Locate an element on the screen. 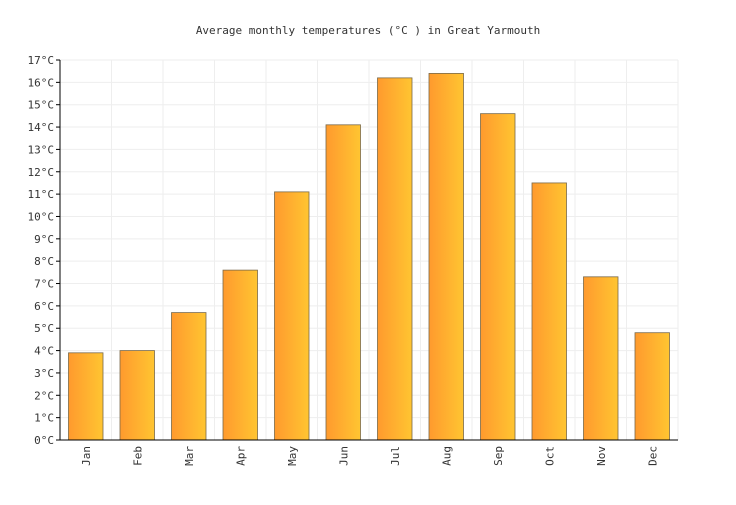 Image resolution: width=736 pixels, height=505 pixels. x-tick-label: Sep is located at coordinates (498, 456).